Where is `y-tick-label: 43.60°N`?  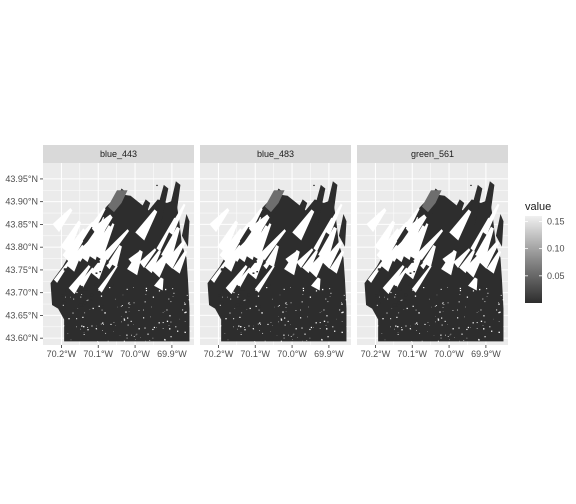
y-tick-label: 43.60°N is located at coordinates (21, 338).